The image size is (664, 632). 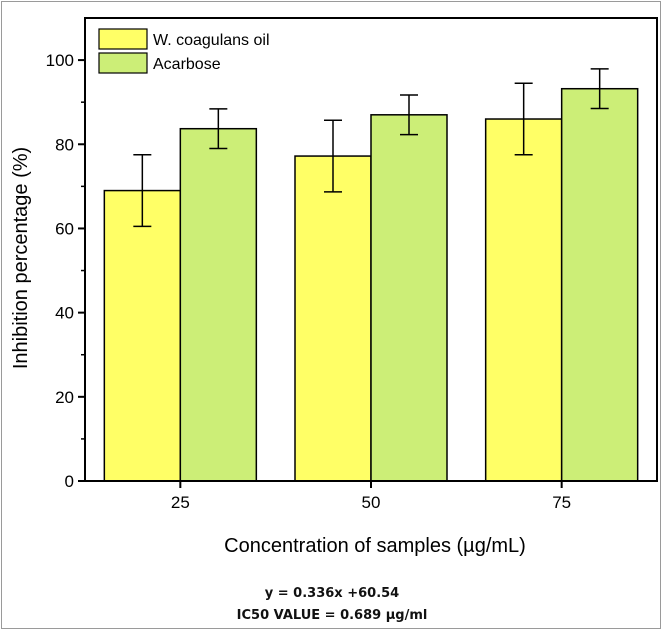 I want to click on x-axis: 25 50 75, so click(x=371, y=496).